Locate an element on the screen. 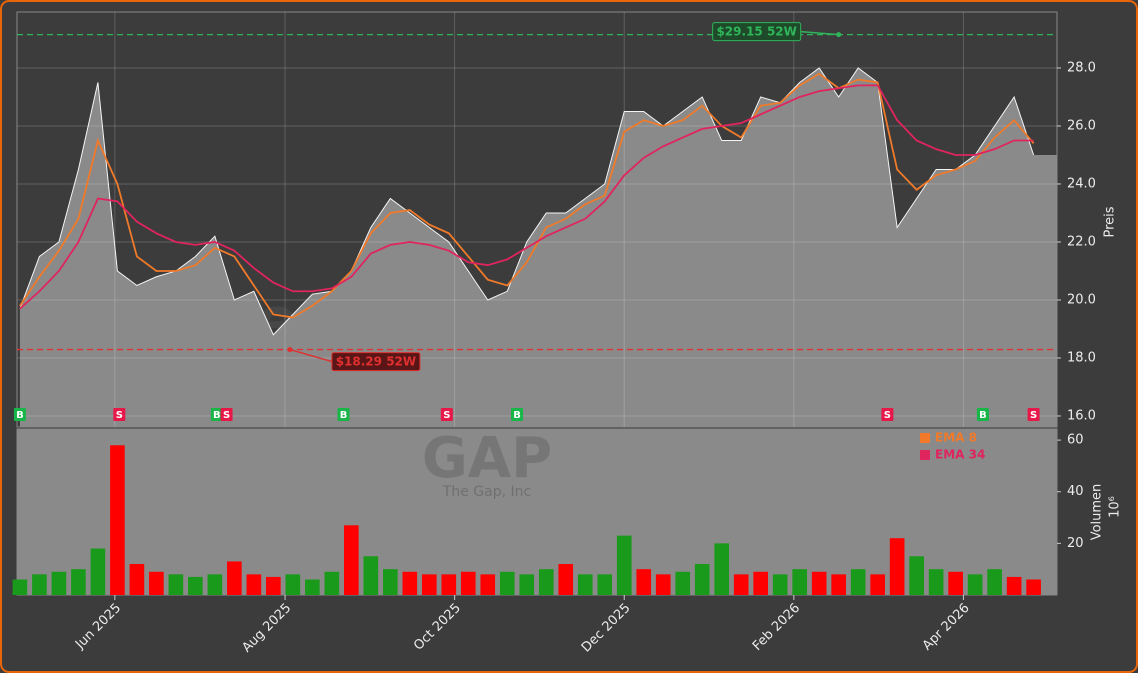 The width and height of the screenshot is (1138, 673). watermark-title: GAP is located at coordinates (487, 458).